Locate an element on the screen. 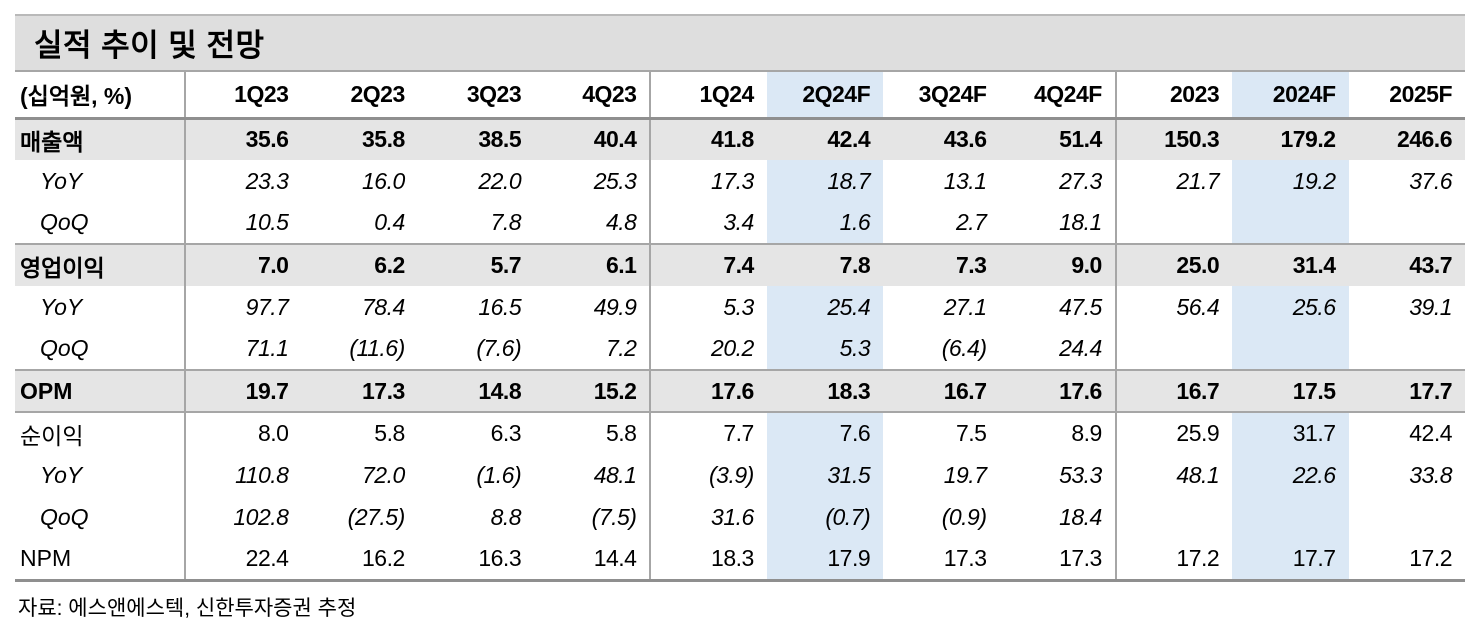  cell-revenue-qoq-3q23: 7.8 is located at coordinates (506, 222).